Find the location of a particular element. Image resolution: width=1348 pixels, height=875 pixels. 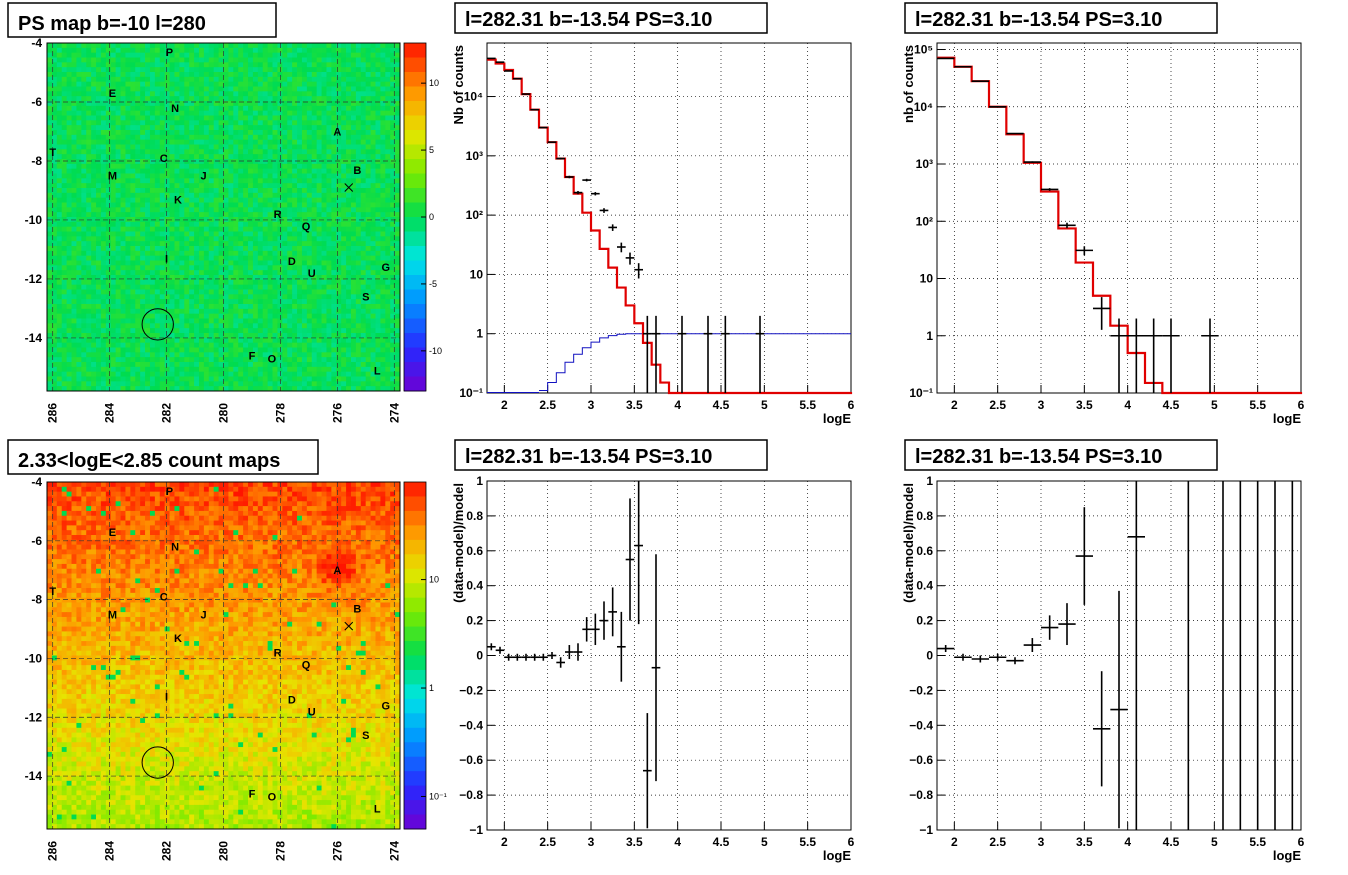

residual-points is located at coordinates (574, 655).